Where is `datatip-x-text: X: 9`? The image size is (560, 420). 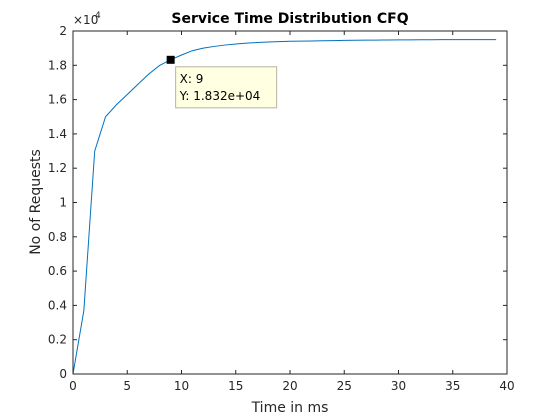 datatip-x-text: X: 9 is located at coordinates (192, 79).